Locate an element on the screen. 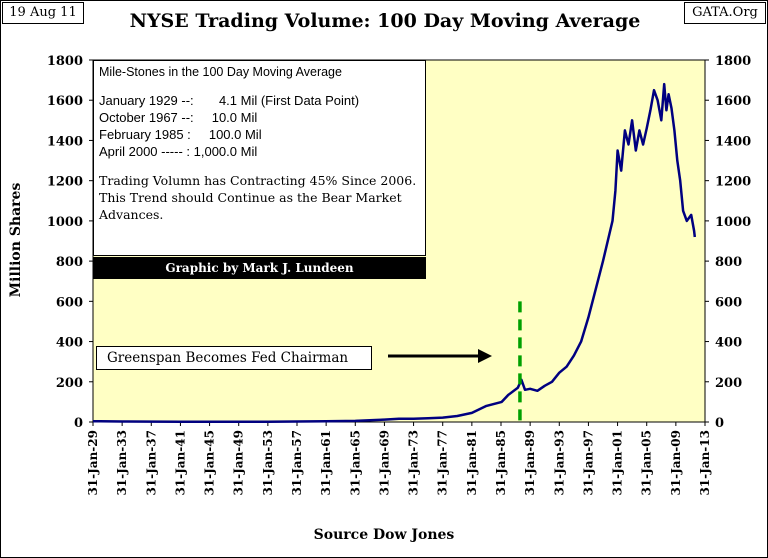 The image size is (768, 558). x-tick-label: 31-Jan-65 is located at coordinates (355, 463).